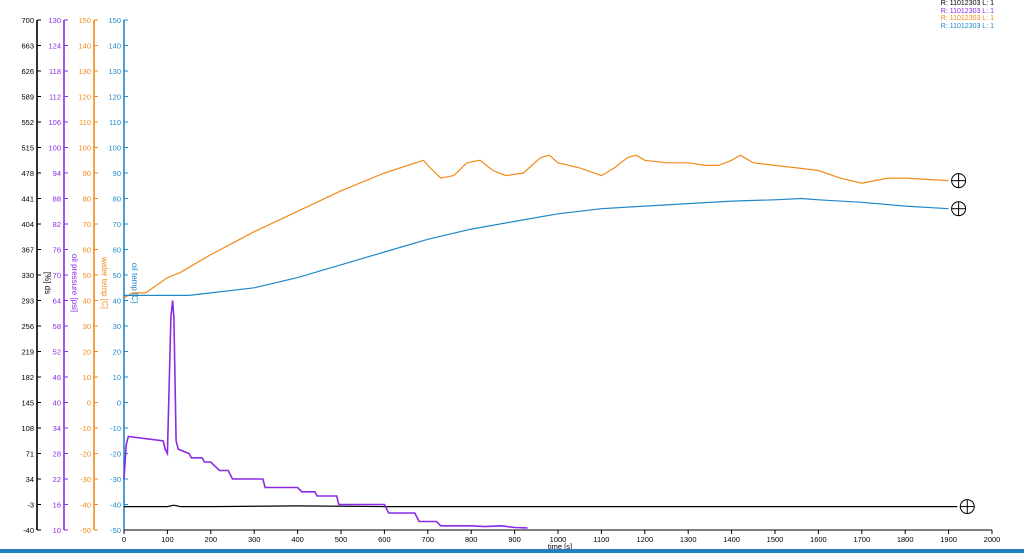 The width and height of the screenshot is (1024, 558). I want to click on x-tick-label: 200, so click(211, 539).